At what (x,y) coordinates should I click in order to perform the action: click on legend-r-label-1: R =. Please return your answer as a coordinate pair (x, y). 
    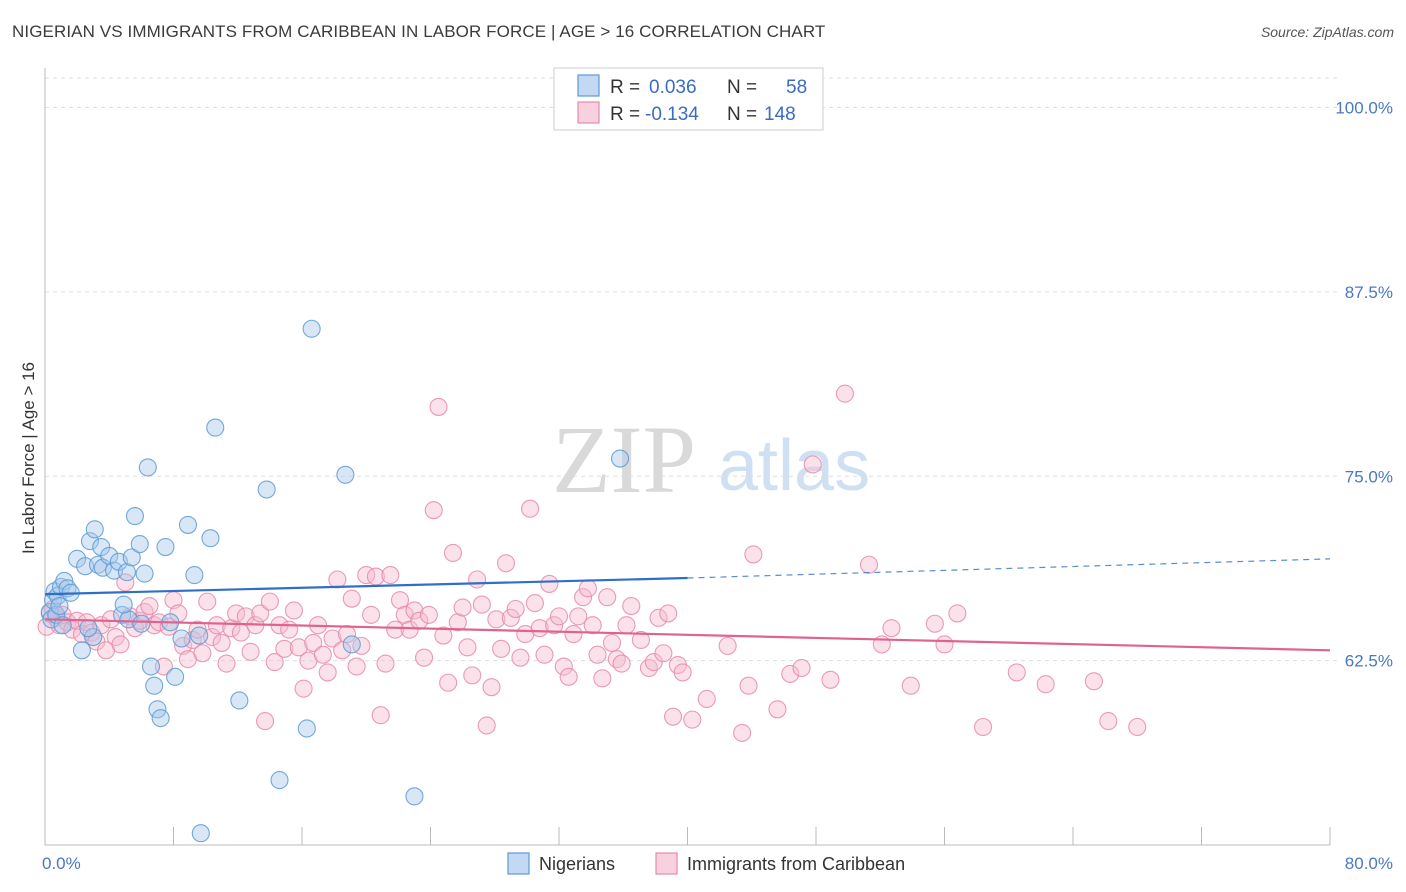
    Looking at the image, I should click on (625, 87).